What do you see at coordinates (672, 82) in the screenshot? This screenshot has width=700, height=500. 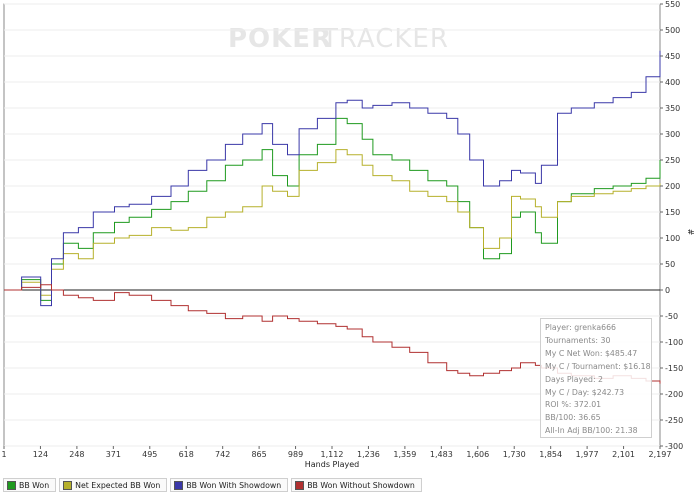 I see `y-tick-label: 400` at bounding box center [672, 82].